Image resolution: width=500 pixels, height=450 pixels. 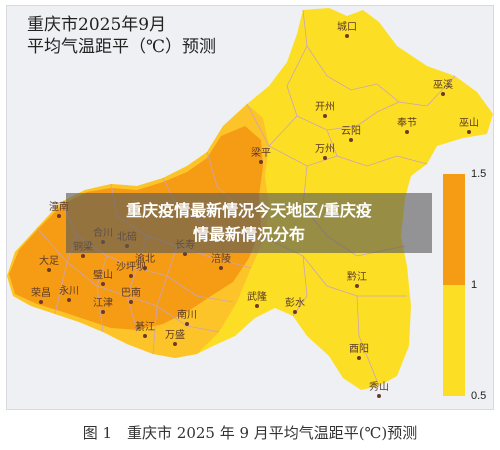 What do you see at coordinates (407, 123) in the screenshot?
I see `city-label: 奉节` at bounding box center [407, 123].